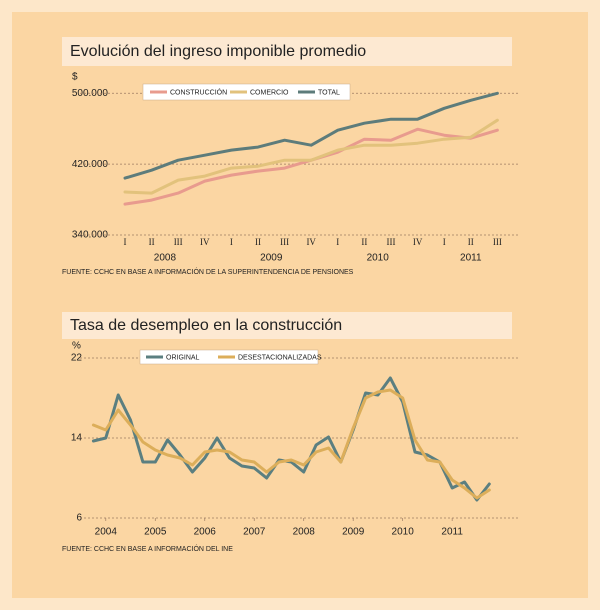  What do you see at coordinates (269, 92) in the screenshot?
I see `legend-label: COMERCIO` at bounding box center [269, 92].